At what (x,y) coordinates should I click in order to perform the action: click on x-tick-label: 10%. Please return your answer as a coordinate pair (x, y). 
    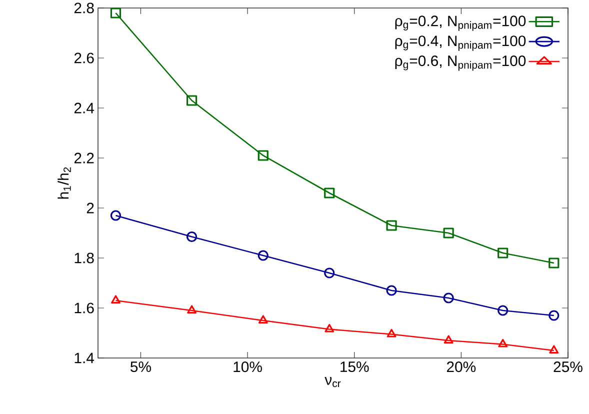
    Looking at the image, I should click on (248, 367).